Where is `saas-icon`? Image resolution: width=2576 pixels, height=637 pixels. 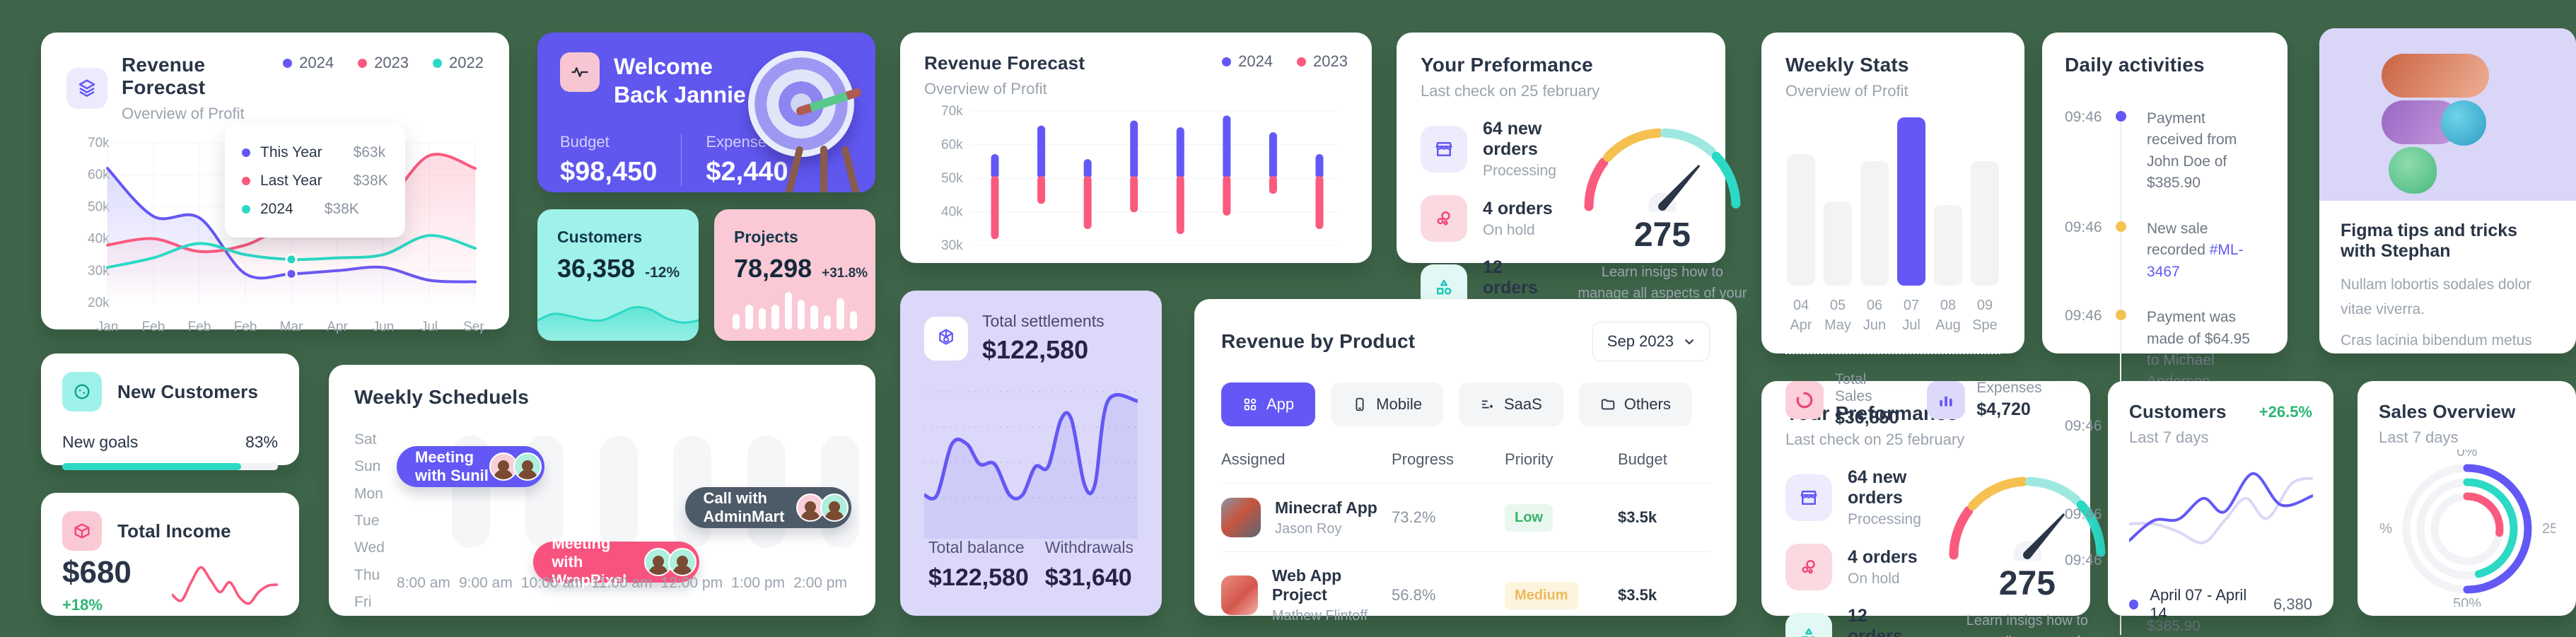
saas-icon is located at coordinates (1488, 404).